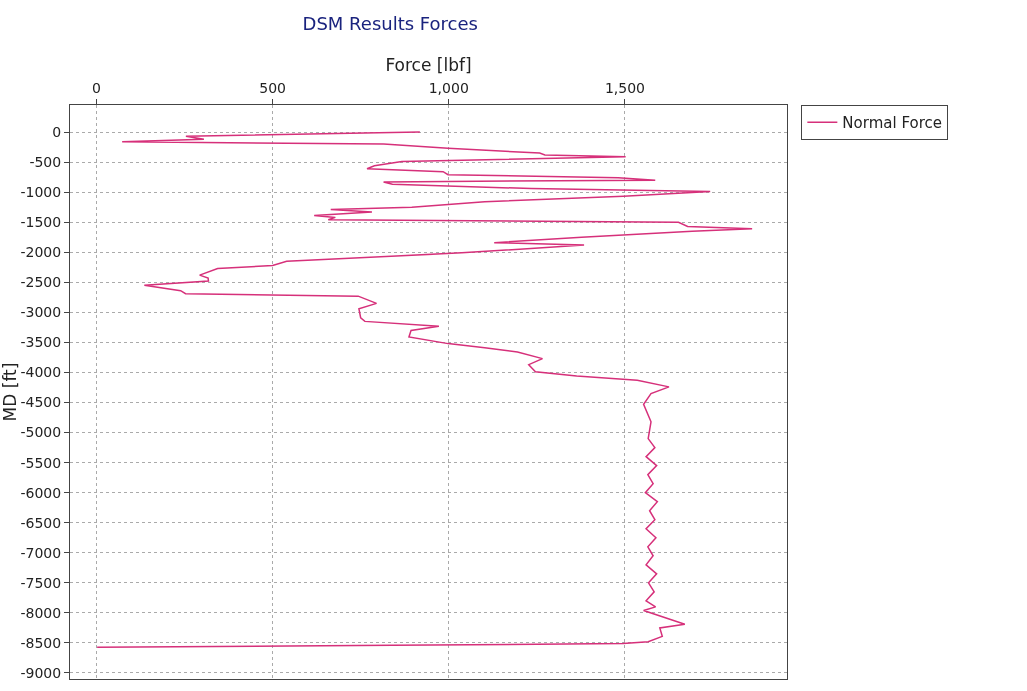  What do you see at coordinates (57, 131) in the screenshot?
I see `y-tick-label: 0` at bounding box center [57, 131].